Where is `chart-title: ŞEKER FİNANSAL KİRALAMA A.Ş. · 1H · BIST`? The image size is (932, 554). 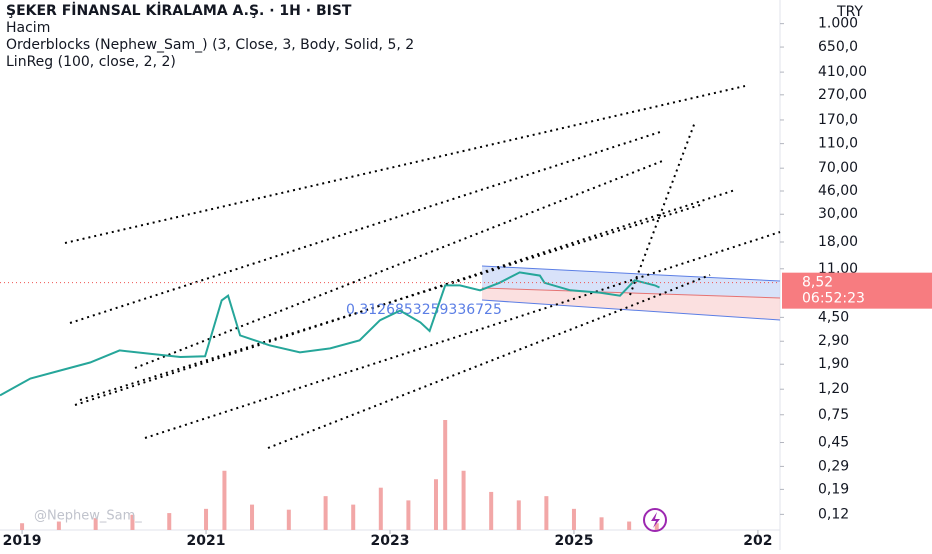 chart-title: ŞEKER FİNANSAL KİRALAMA A.Ş. · 1H · BIST is located at coordinates (179, 10).